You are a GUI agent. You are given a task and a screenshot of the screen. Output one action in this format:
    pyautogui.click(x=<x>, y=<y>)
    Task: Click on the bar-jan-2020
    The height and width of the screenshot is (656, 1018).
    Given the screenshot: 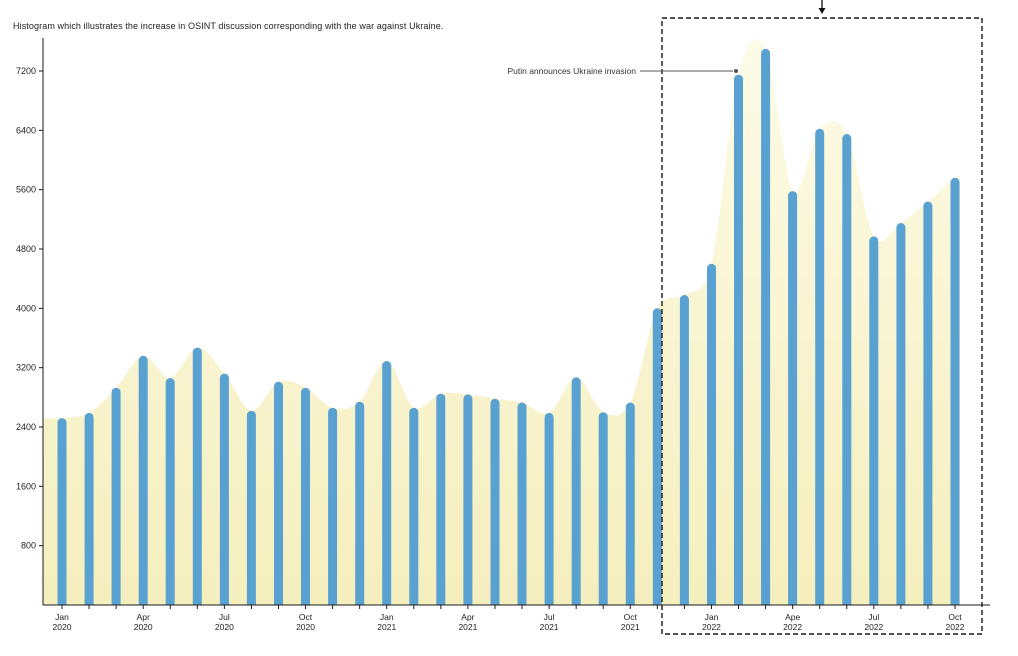 What is the action you would take?
    pyautogui.click(x=62, y=511)
    